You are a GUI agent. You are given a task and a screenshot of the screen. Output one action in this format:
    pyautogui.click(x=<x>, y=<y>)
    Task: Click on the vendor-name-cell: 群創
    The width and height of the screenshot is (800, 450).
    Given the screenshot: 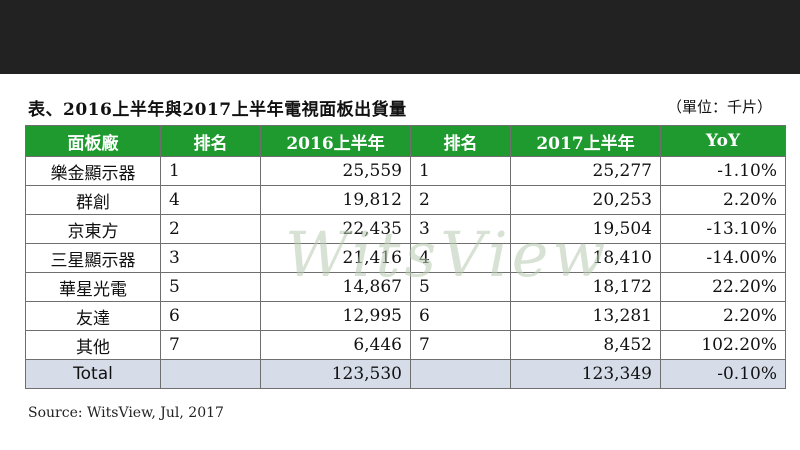 What is the action you would take?
    pyautogui.click(x=93, y=200)
    